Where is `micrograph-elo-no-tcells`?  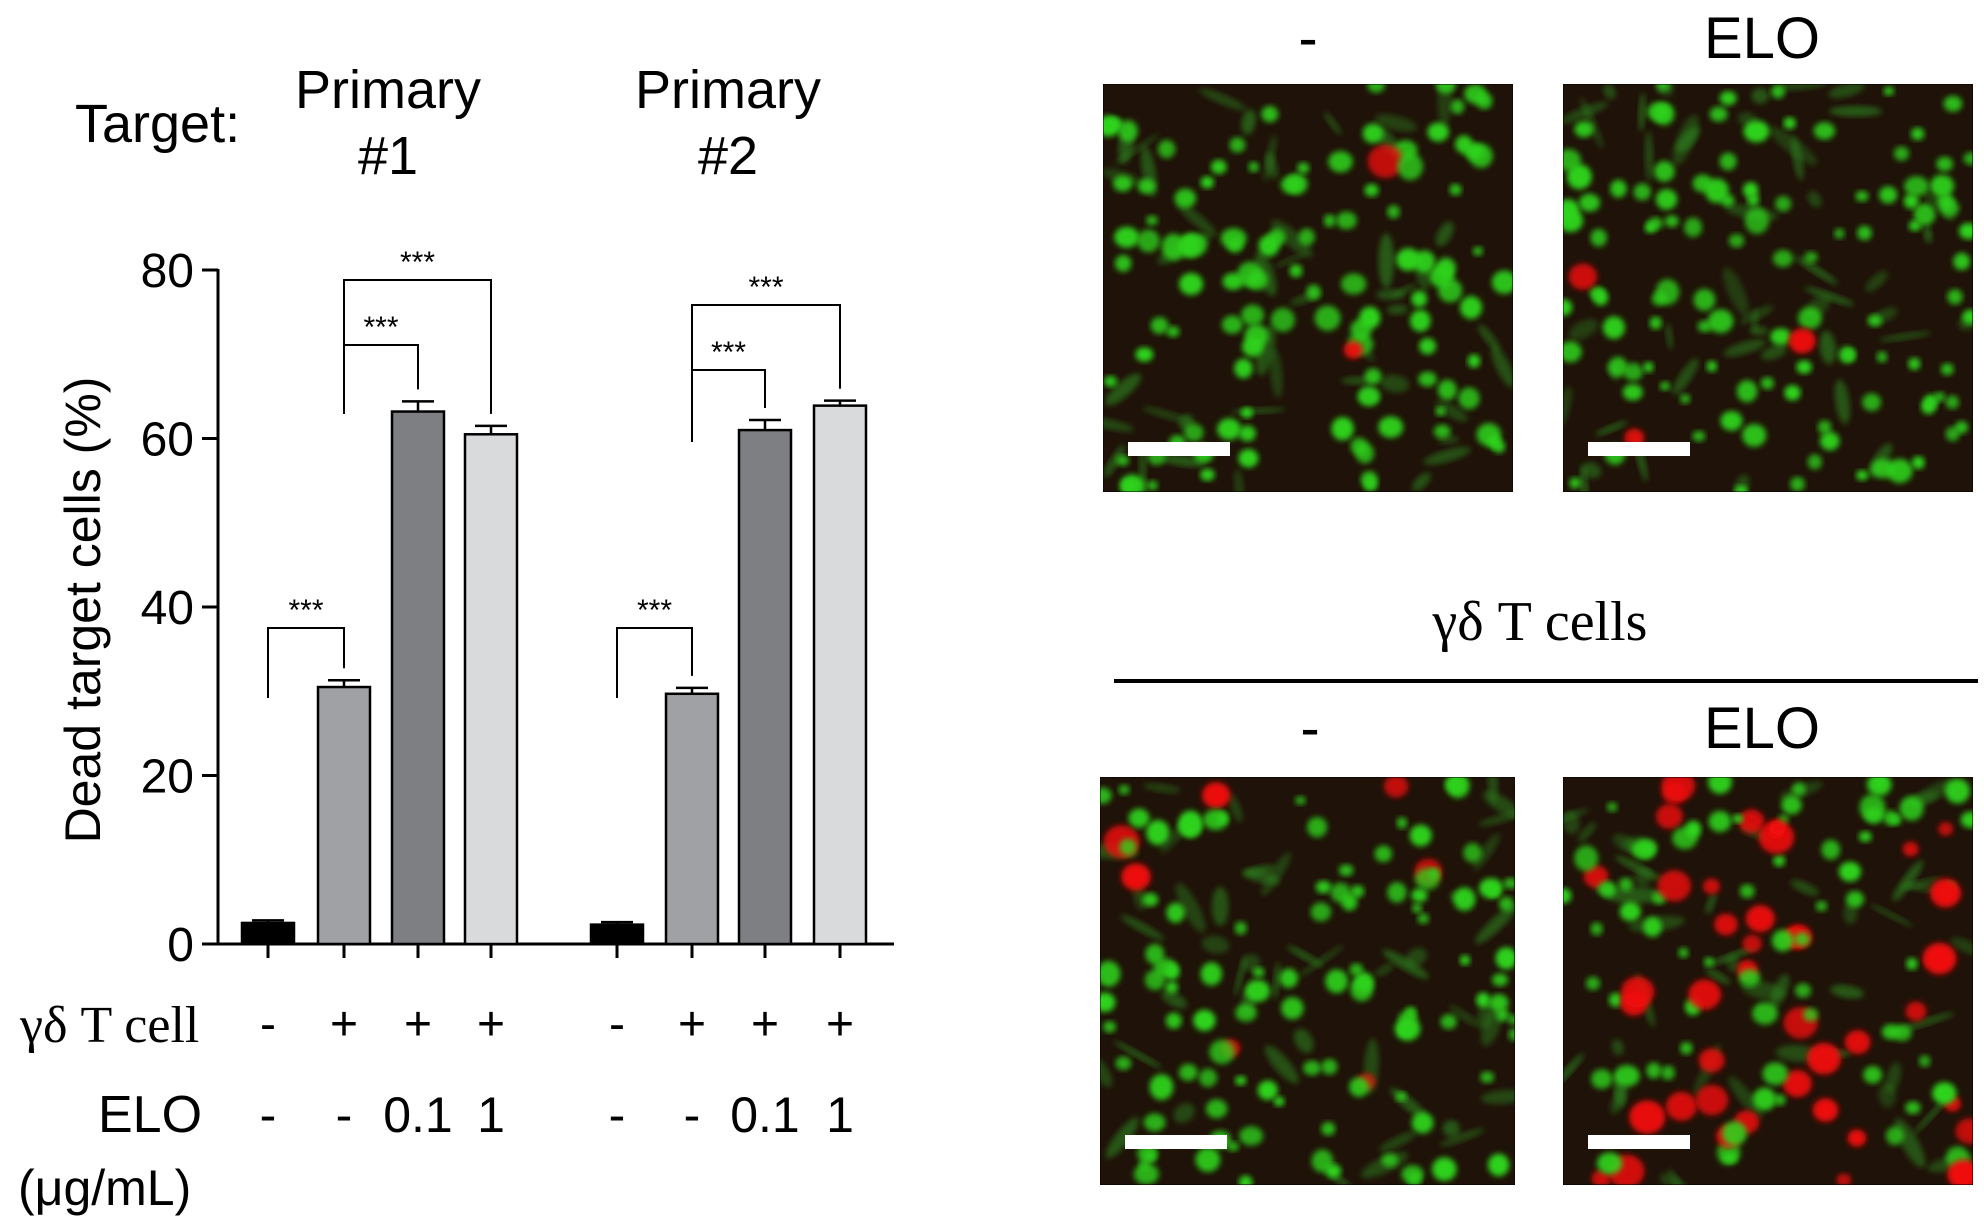
micrograph-elo-no-tcells is located at coordinates (1768, 288).